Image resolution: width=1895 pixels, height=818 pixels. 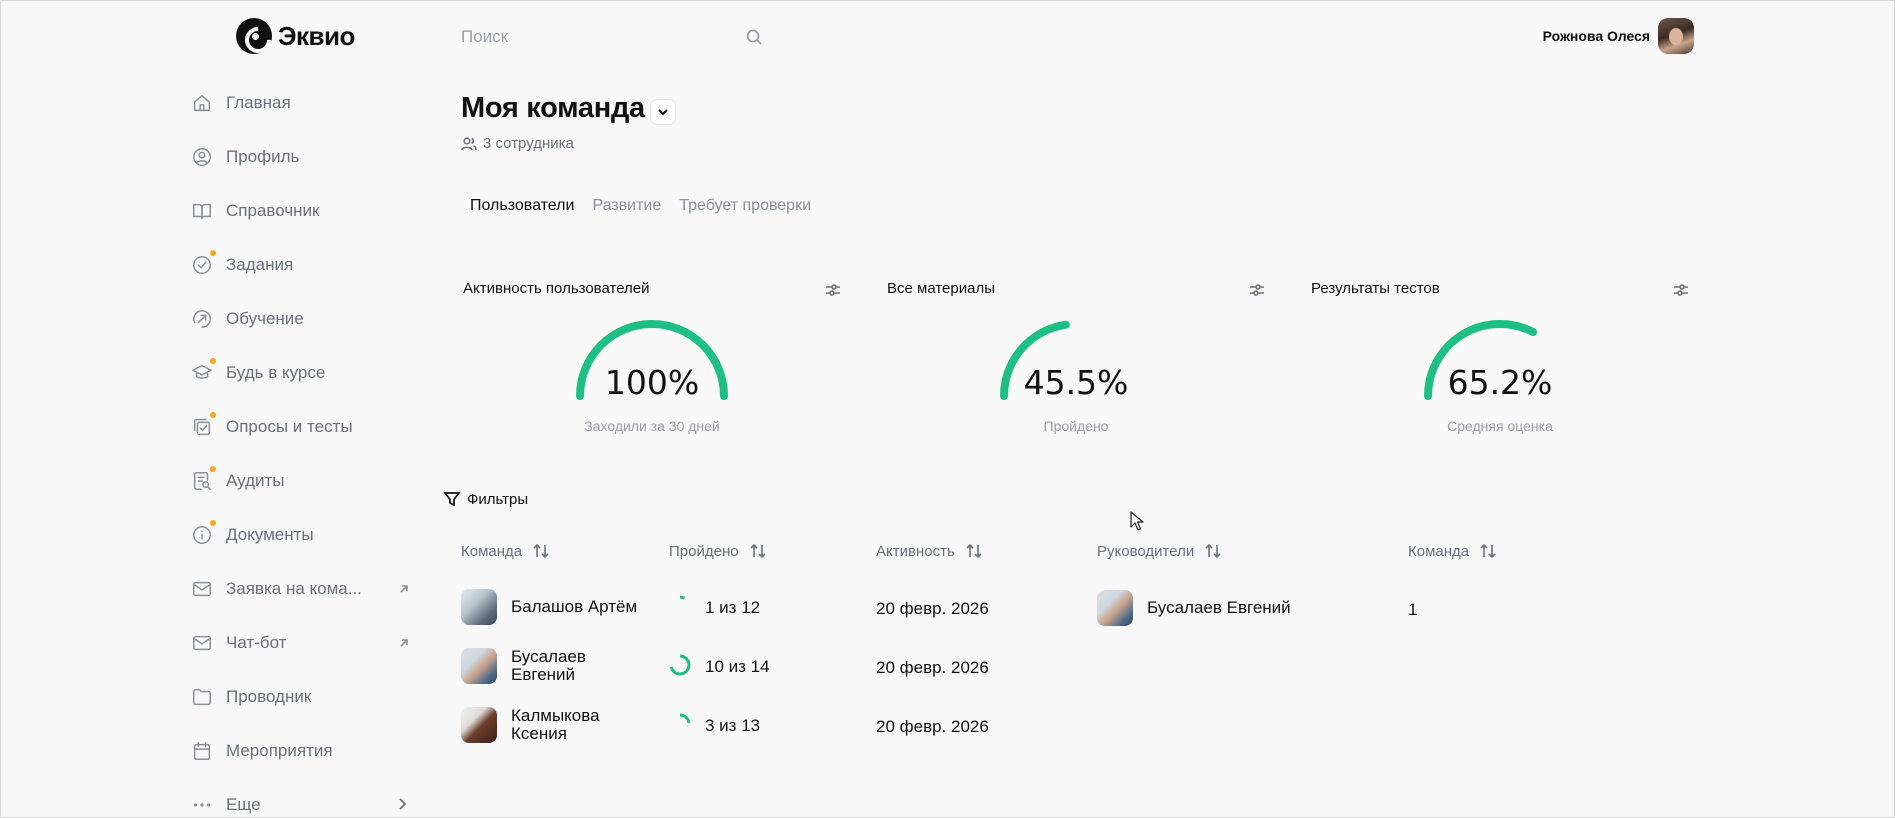 I want to click on sidebar-item-label: Задания, so click(x=260, y=264).